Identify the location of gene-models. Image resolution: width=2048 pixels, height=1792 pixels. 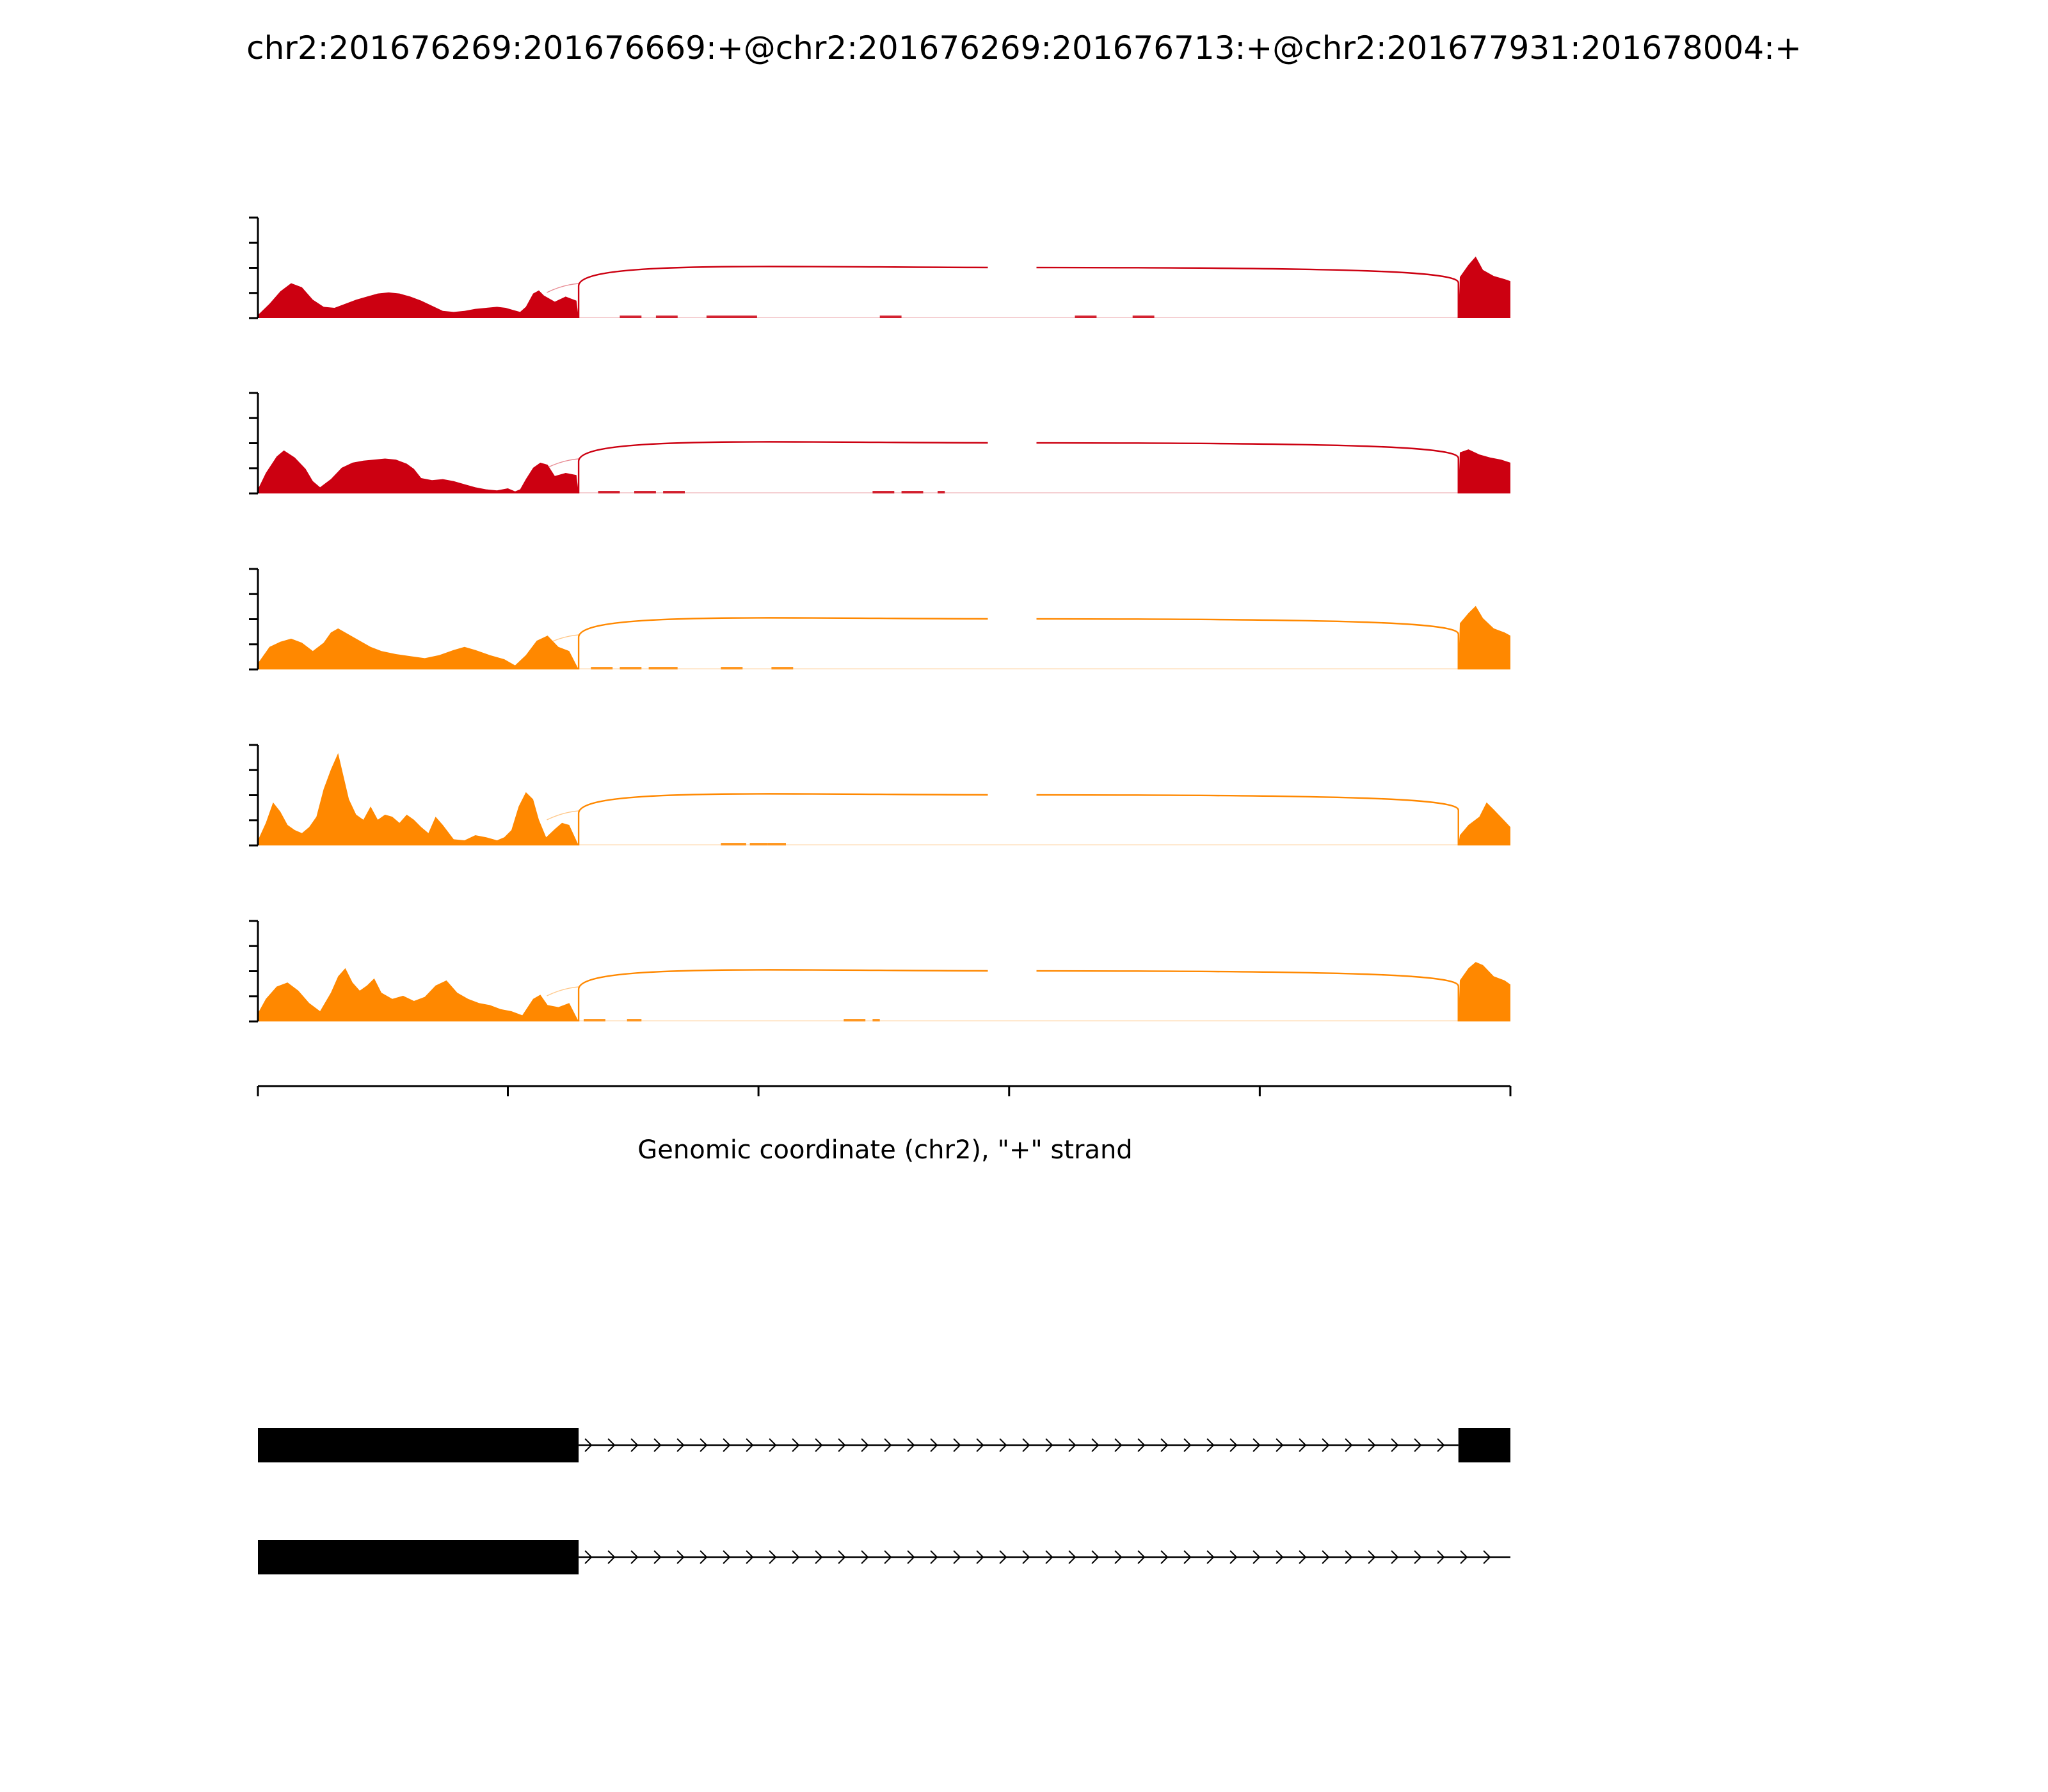
(884, 1501).